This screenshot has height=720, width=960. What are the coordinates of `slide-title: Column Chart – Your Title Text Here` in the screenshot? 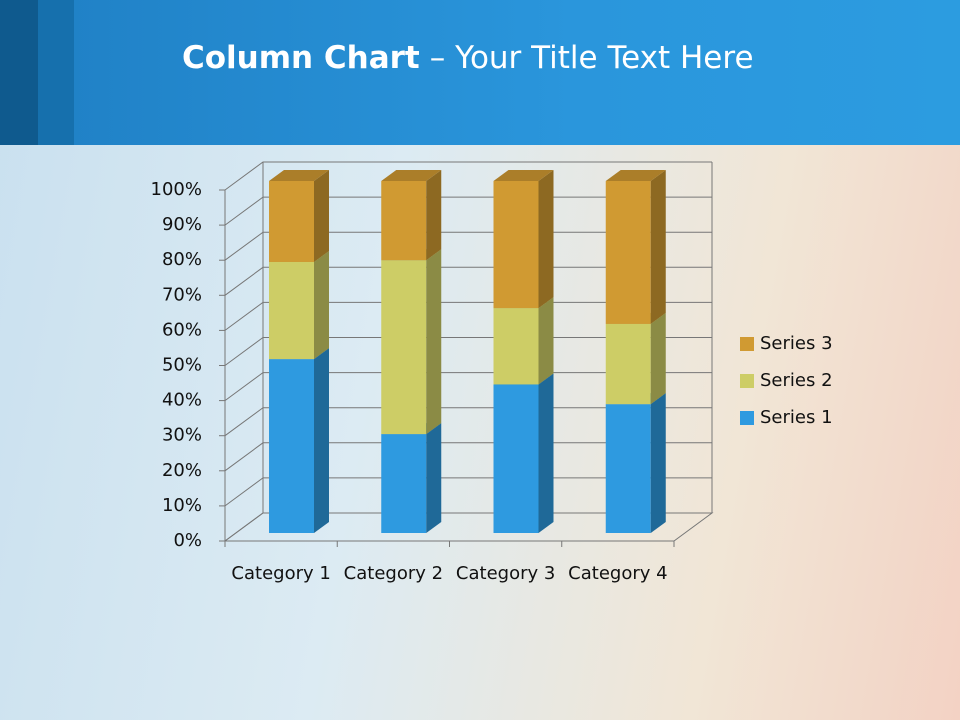 It's located at (468, 58).